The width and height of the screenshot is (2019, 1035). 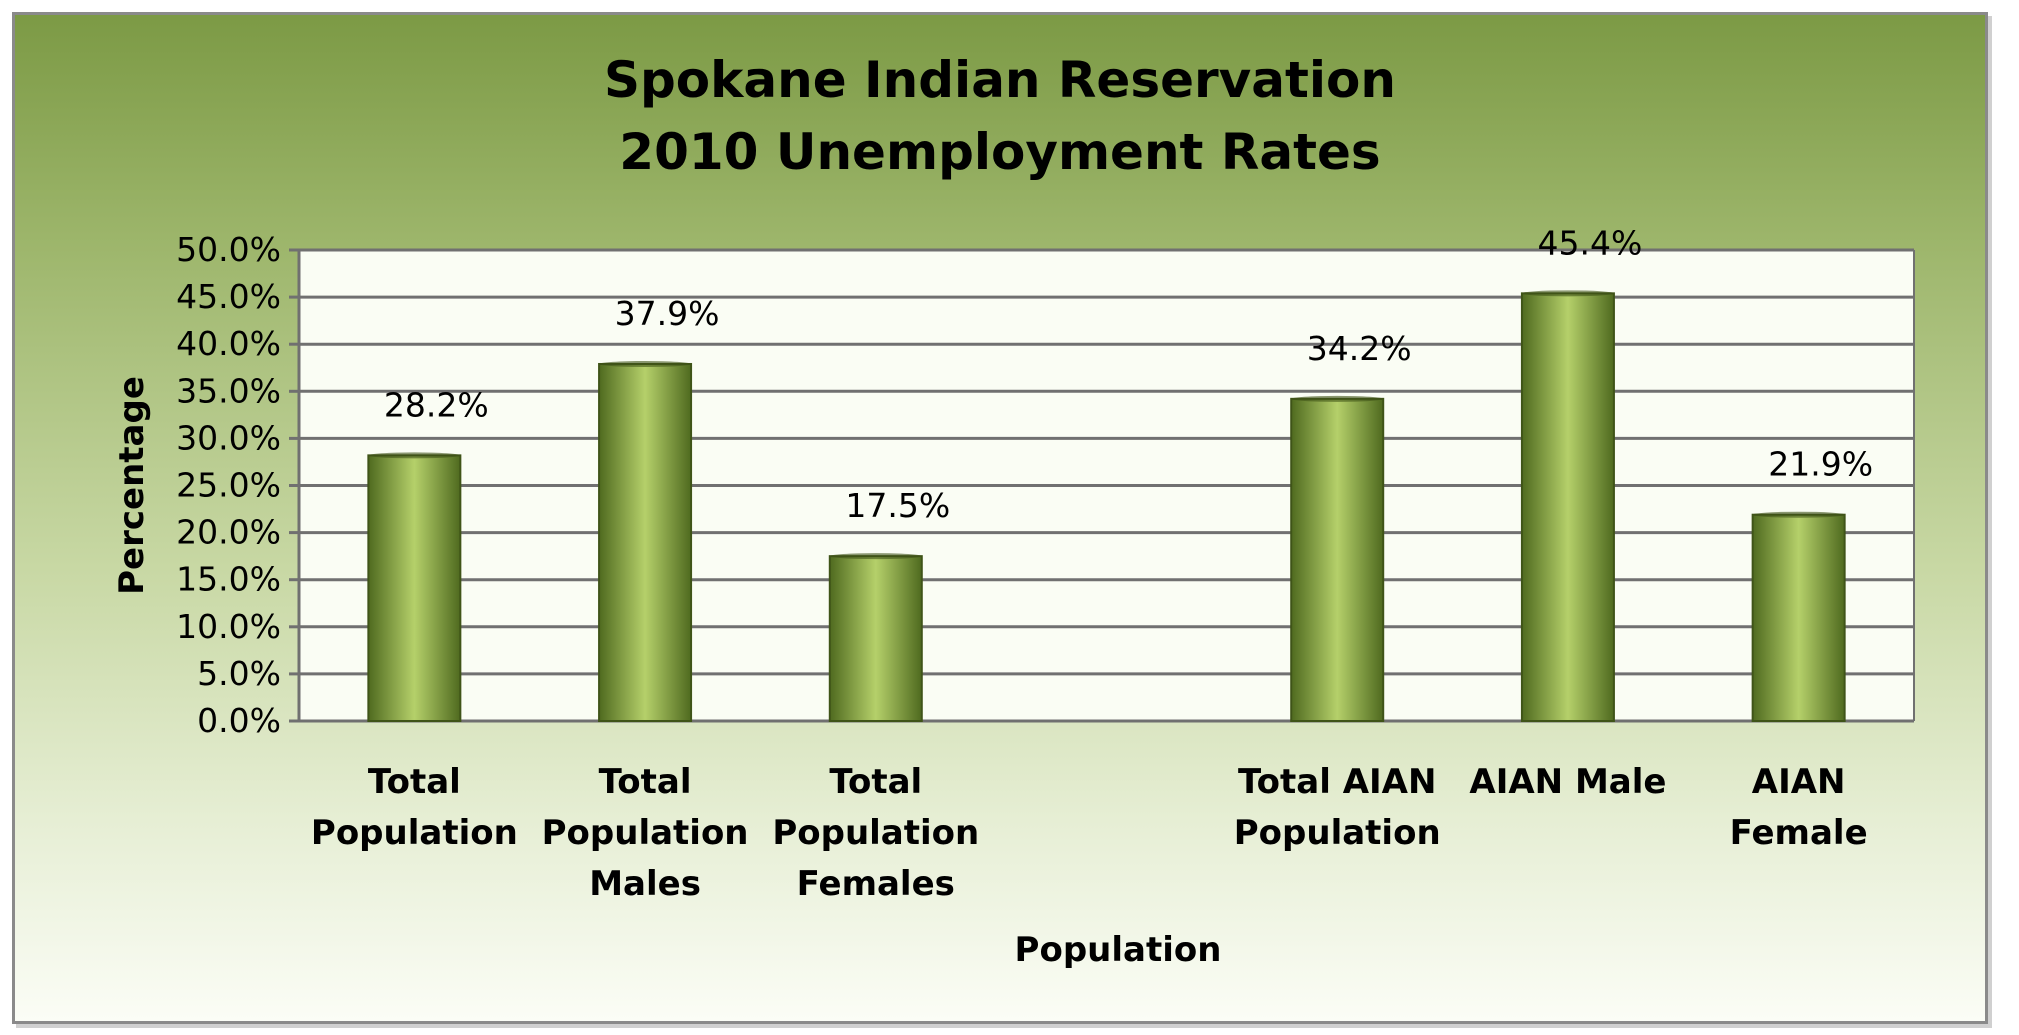 I want to click on category-label: Males, so click(x=645, y=884).